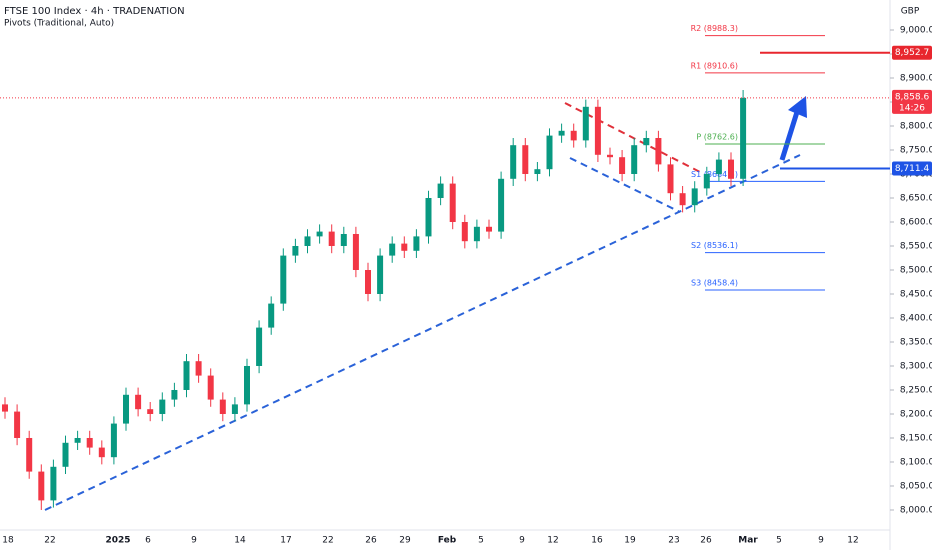 The image size is (932, 550). What do you see at coordinates (714, 28) in the screenshot?
I see `pivot-label: R2 (8988.3)` at bounding box center [714, 28].